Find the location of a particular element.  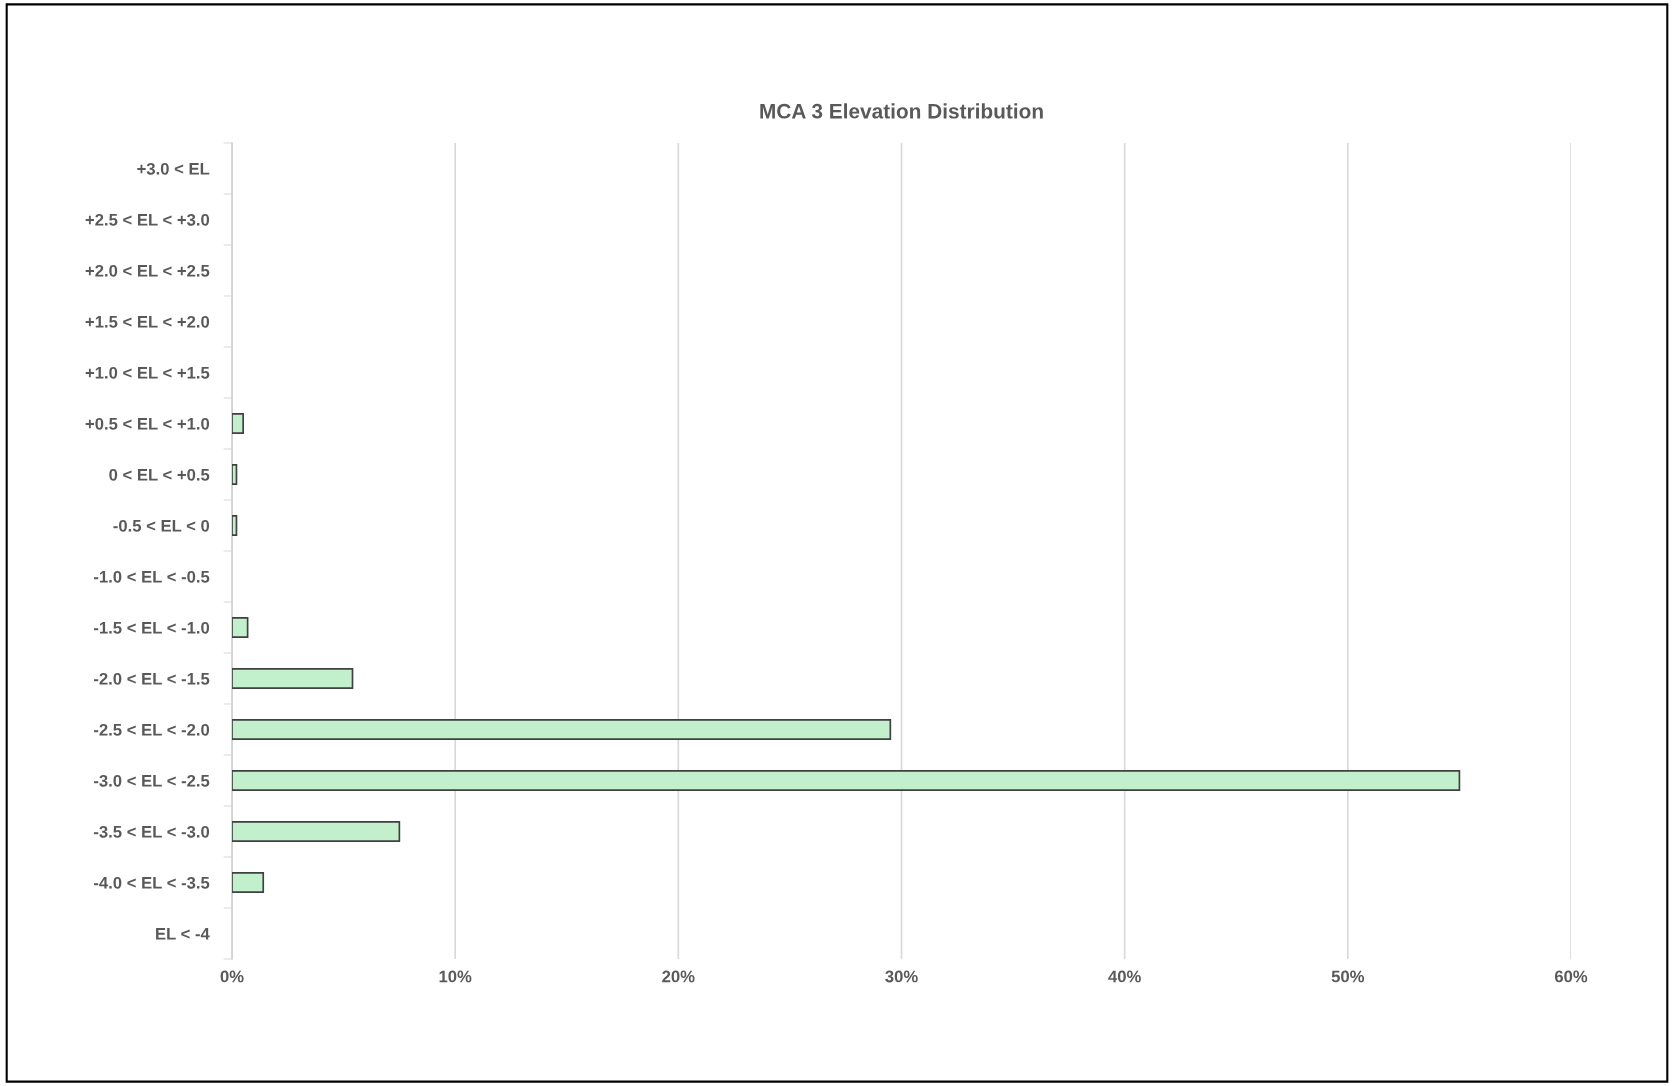

y-tick-label: -0.5 < EL < 0 is located at coordinates (161, 525).